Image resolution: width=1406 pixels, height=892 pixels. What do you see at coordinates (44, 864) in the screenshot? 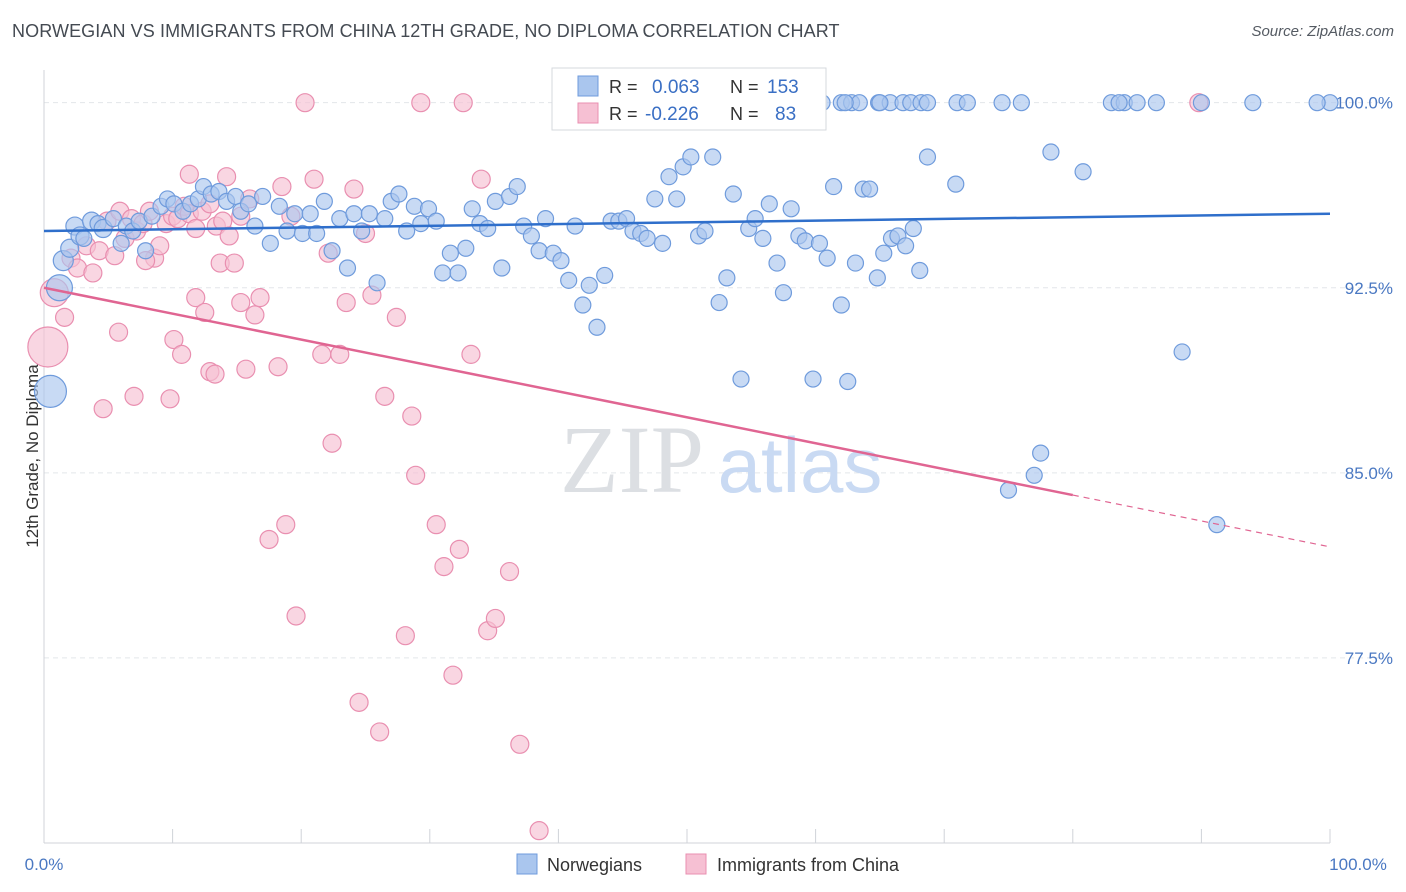
I see `x-tick-label-0: 0.0%` at bounding box center [44, 864].